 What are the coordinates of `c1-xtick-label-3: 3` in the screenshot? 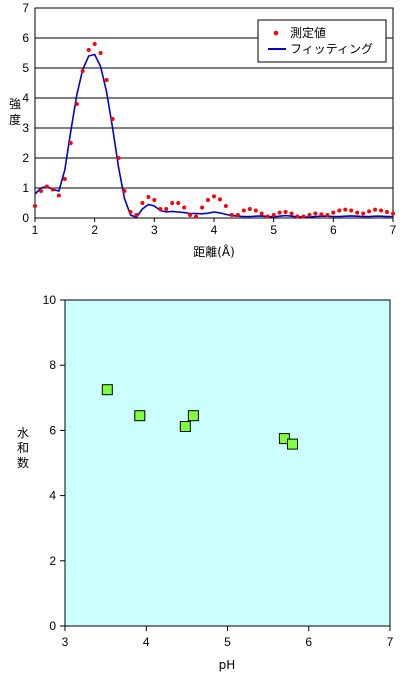 It's located at (154, 230).